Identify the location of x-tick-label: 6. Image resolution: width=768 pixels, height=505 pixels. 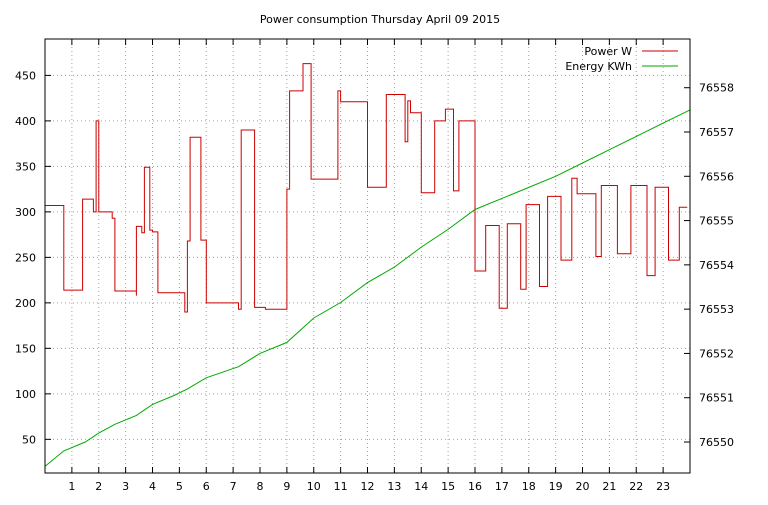
(206, 486).